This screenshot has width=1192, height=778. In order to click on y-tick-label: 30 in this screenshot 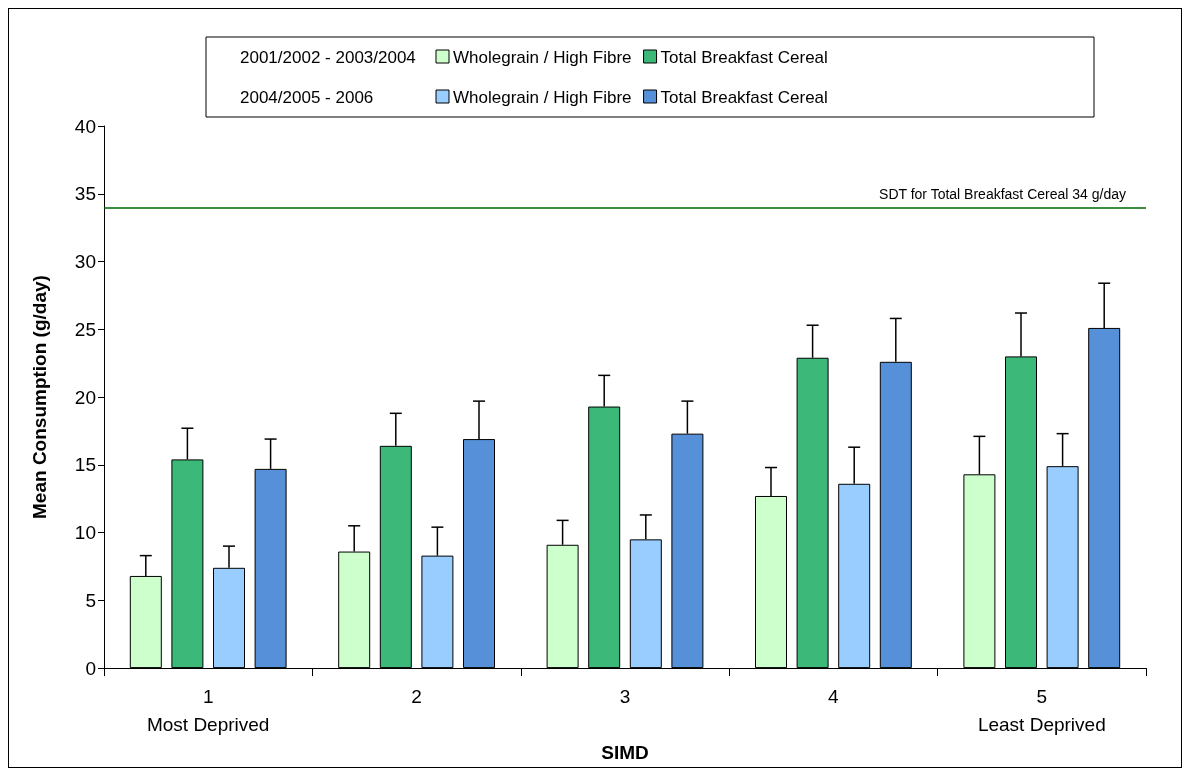, I will do `click(85, 262)`.